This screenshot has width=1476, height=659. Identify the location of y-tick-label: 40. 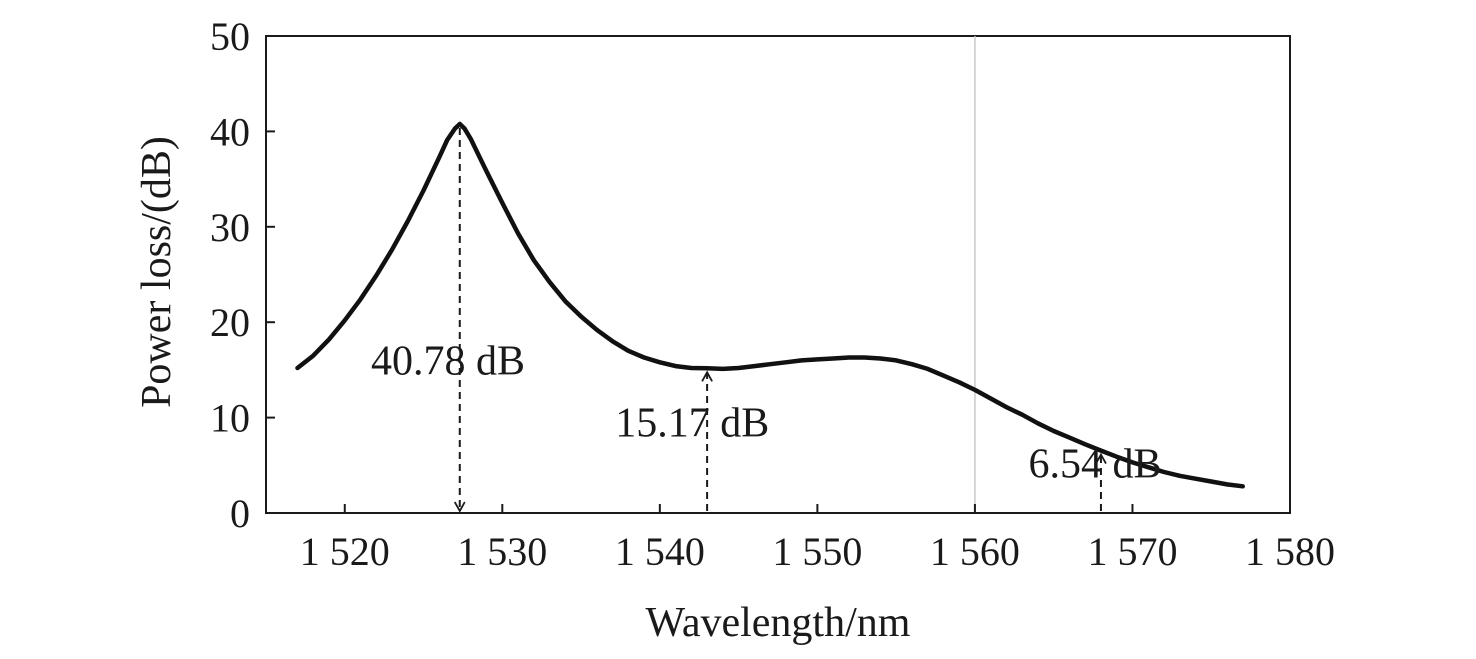
(230, 131).